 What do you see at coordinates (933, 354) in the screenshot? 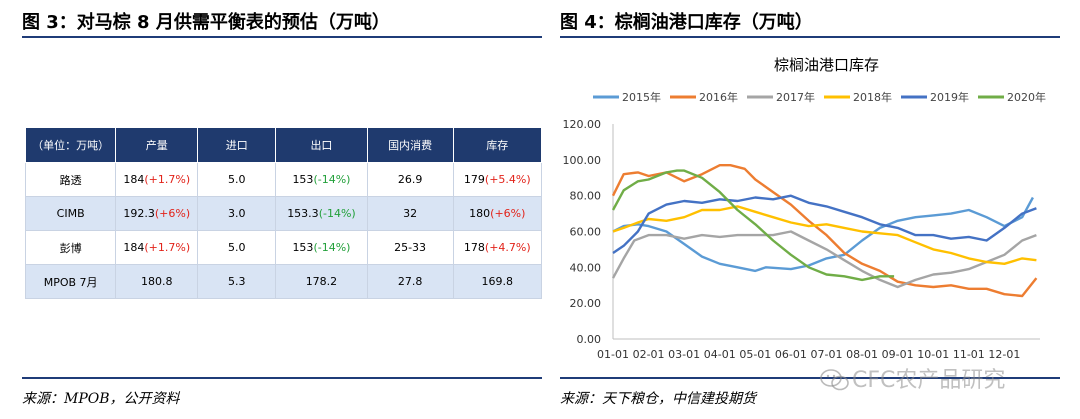
I see `x-tick-label: 10-01` at bounding box center [933, 354].